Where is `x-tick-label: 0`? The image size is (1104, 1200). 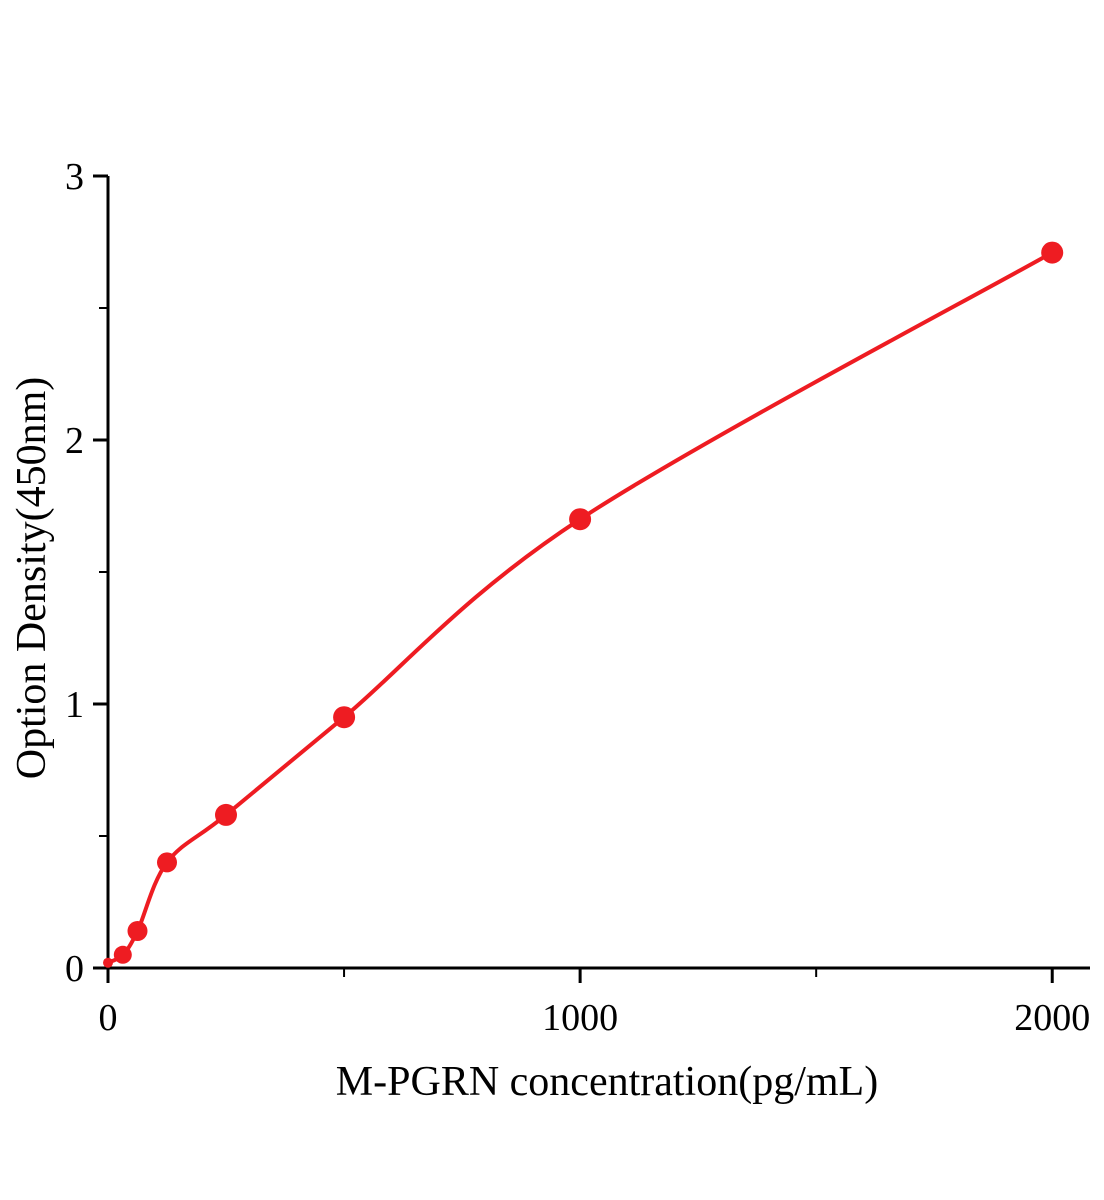
x-tick-label: 0 is located at coordinates (108, 1018).